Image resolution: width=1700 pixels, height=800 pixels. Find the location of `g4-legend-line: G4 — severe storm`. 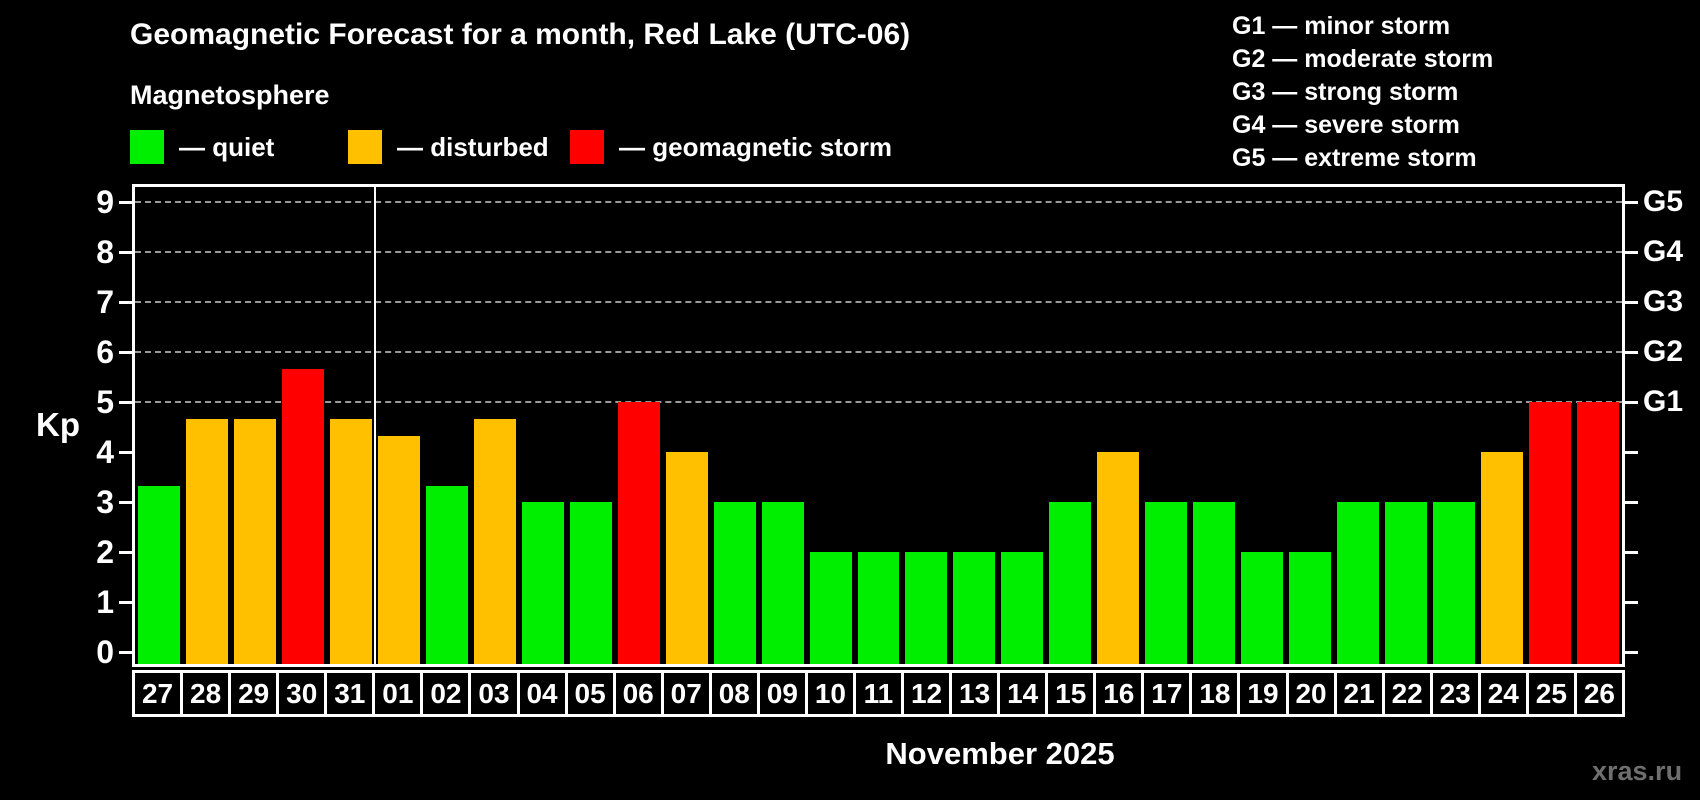

g4-legend-line: G4 — severe storm is located at coordinates (1346, 125).